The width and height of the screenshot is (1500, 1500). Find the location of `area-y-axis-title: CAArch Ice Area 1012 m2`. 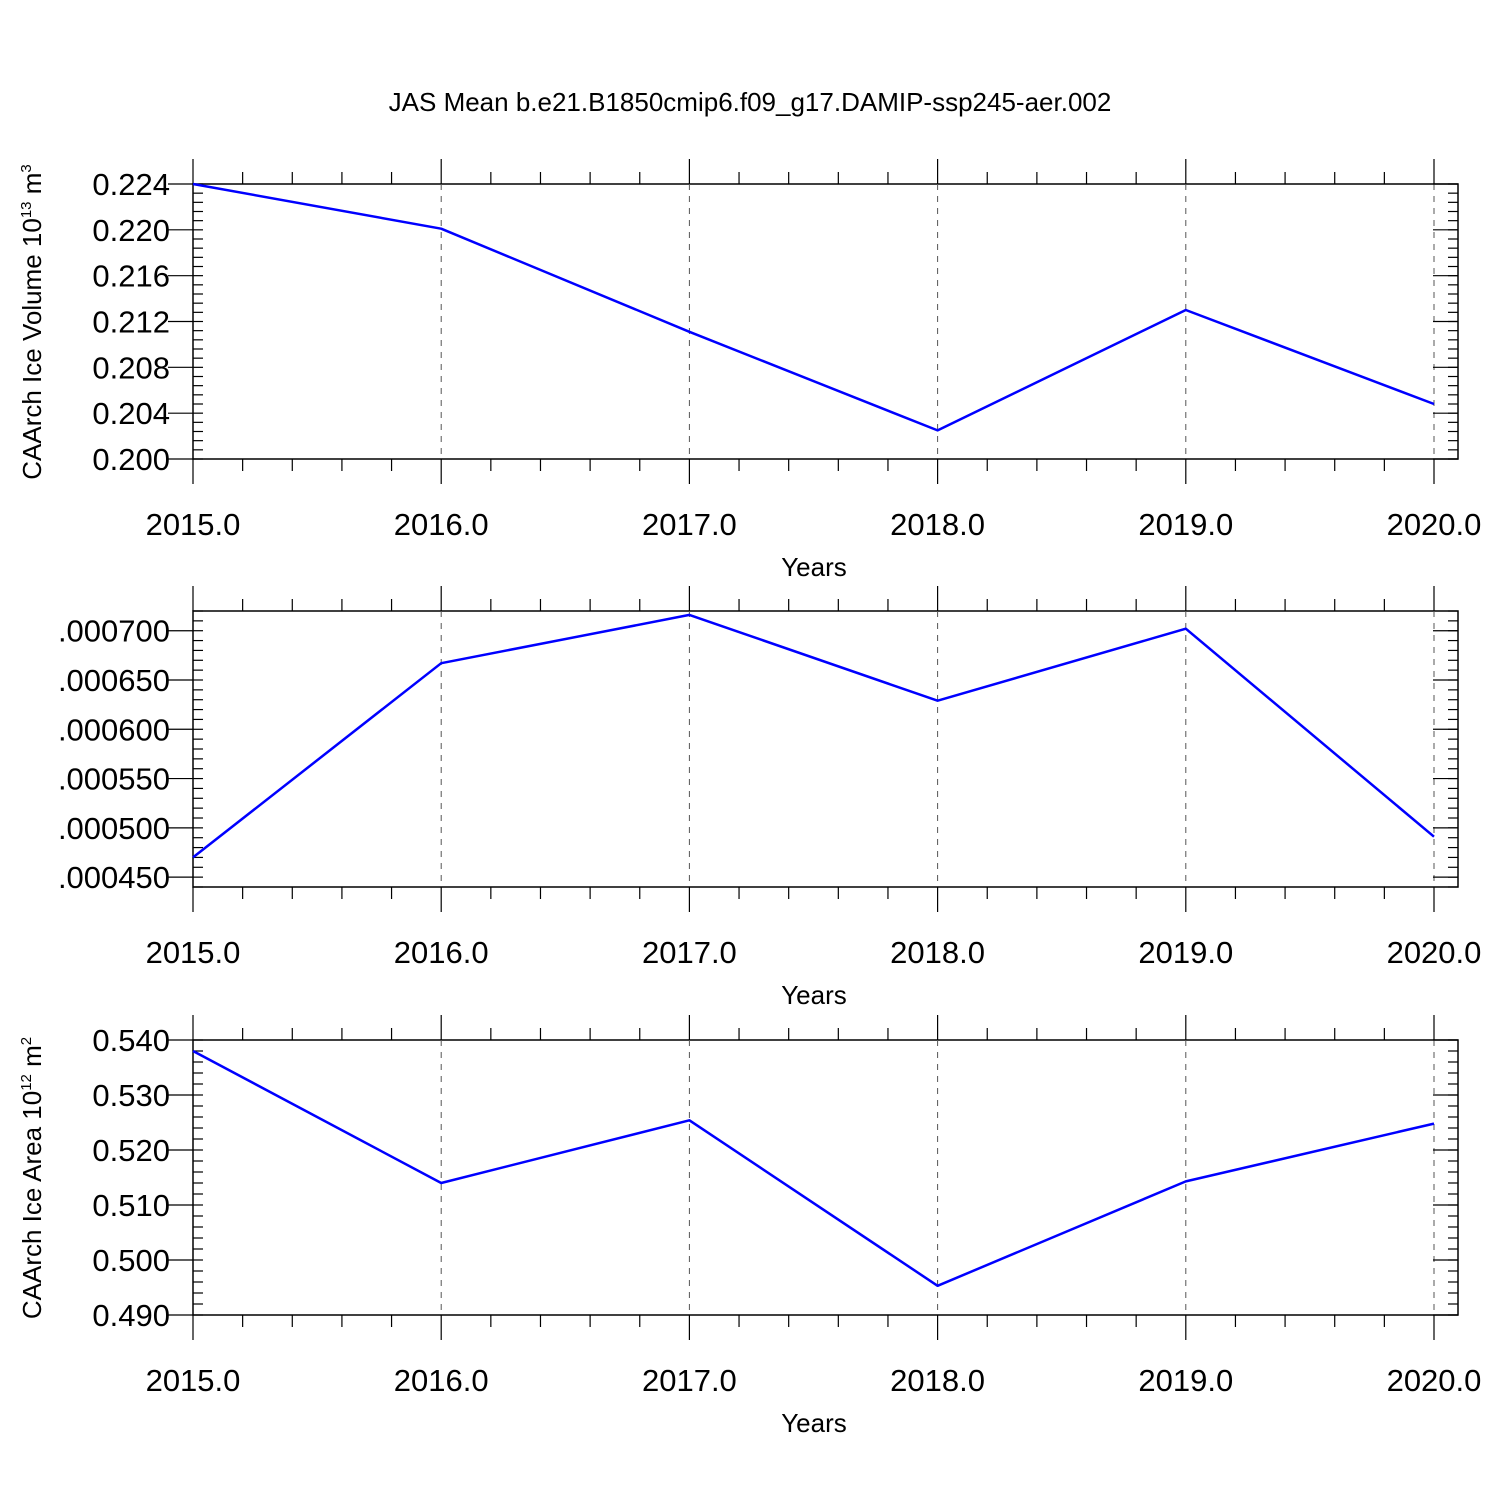

area-y-axis-title: CAArch Ice Area 1012 m2 is located at coordinates (32, 1178).